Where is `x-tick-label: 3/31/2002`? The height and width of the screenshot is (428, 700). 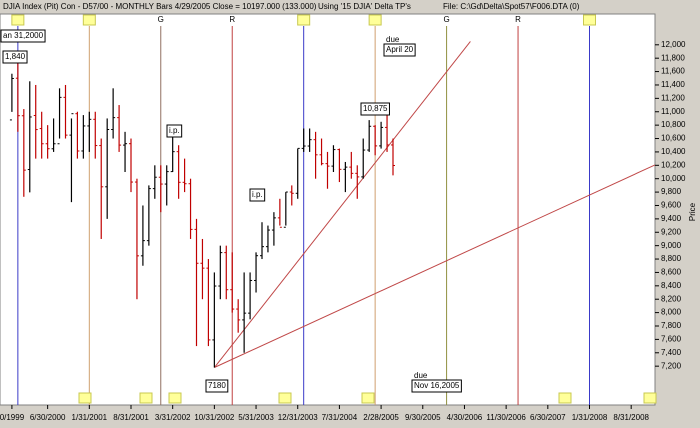 x-tick-label: 3/31/2002 is located at coordinates (173, 417).